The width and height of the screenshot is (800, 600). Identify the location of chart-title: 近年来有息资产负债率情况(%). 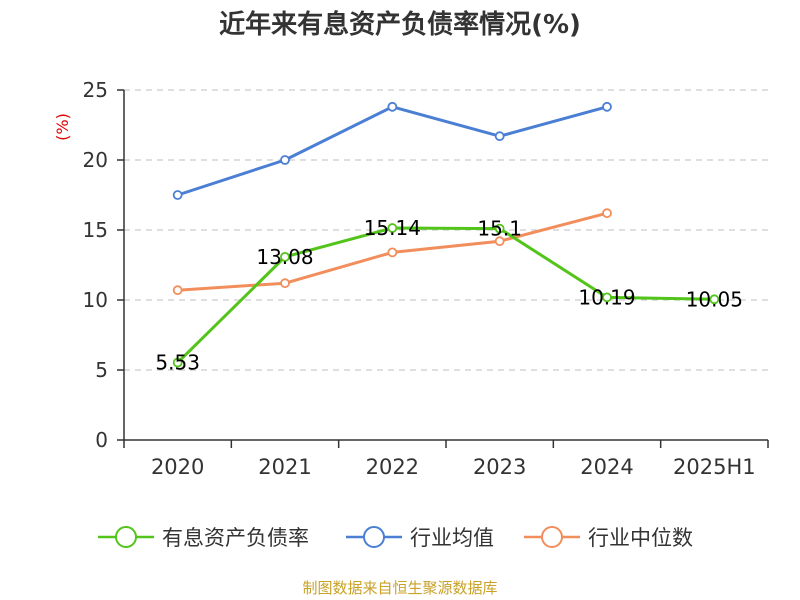
(400, 24).